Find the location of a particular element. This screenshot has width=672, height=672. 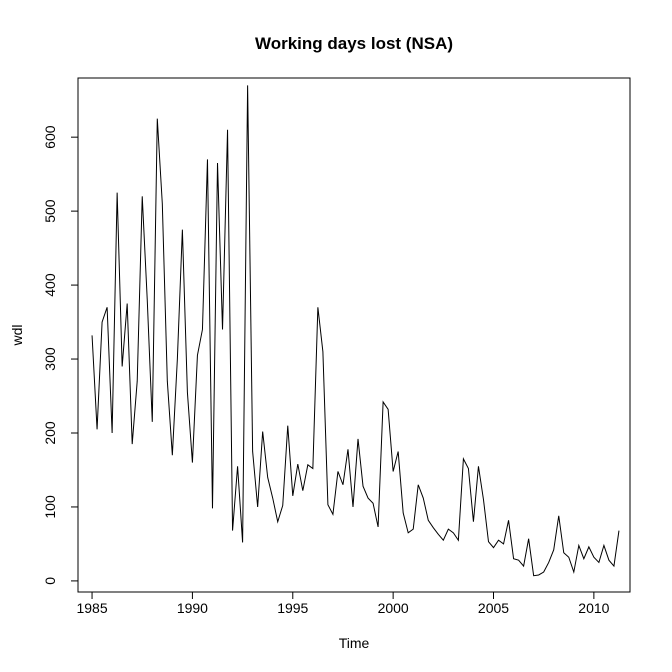

x-tick-label: 2010 is located at coordinates (593, 608).